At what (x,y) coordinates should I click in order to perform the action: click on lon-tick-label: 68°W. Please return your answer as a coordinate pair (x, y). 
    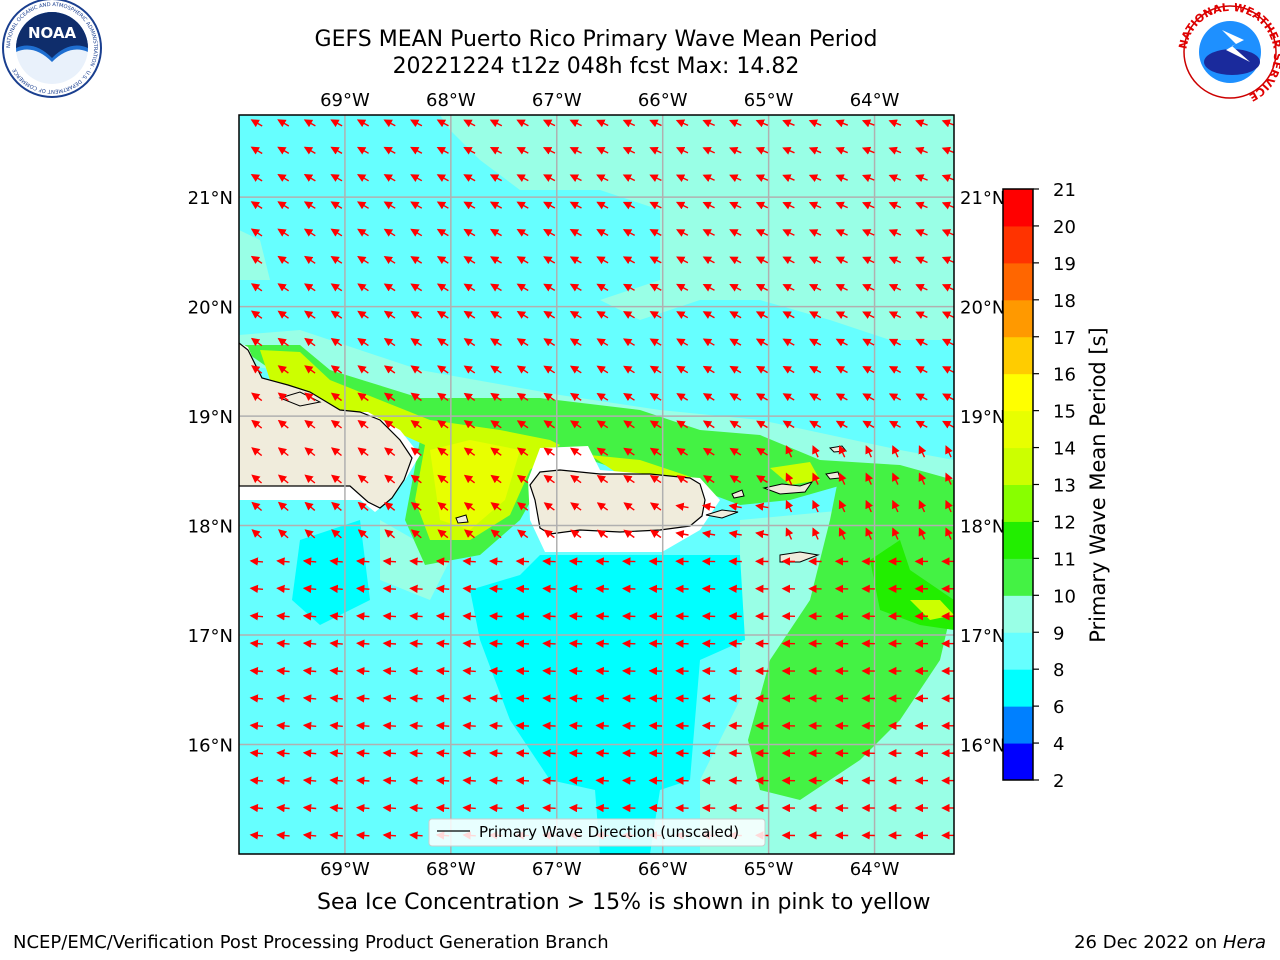
    Looking at the image, I should click on (451, 869).